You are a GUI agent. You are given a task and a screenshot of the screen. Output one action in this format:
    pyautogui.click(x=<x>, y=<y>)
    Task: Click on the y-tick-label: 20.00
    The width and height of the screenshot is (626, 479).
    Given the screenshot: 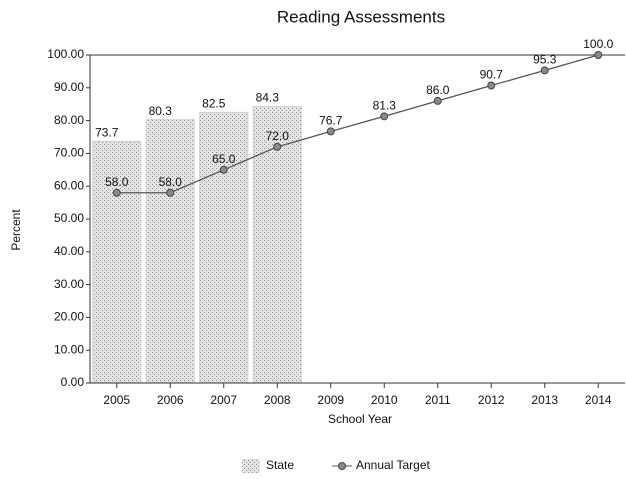 What is the action you would take?
    pyautogui.click(x=69, y=317)
    